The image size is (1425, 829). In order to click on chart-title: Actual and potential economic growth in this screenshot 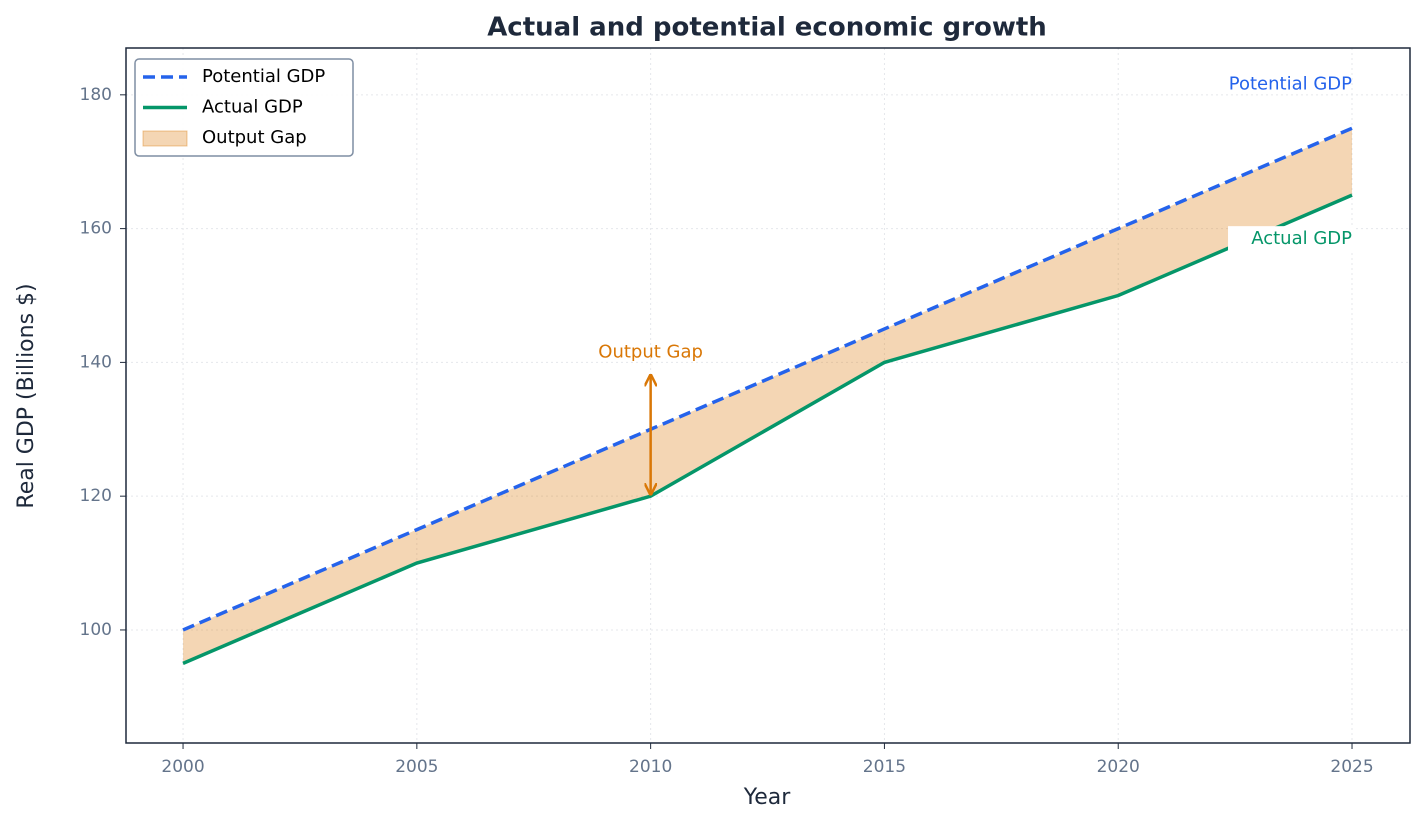, I will do `click(767, 28)`.